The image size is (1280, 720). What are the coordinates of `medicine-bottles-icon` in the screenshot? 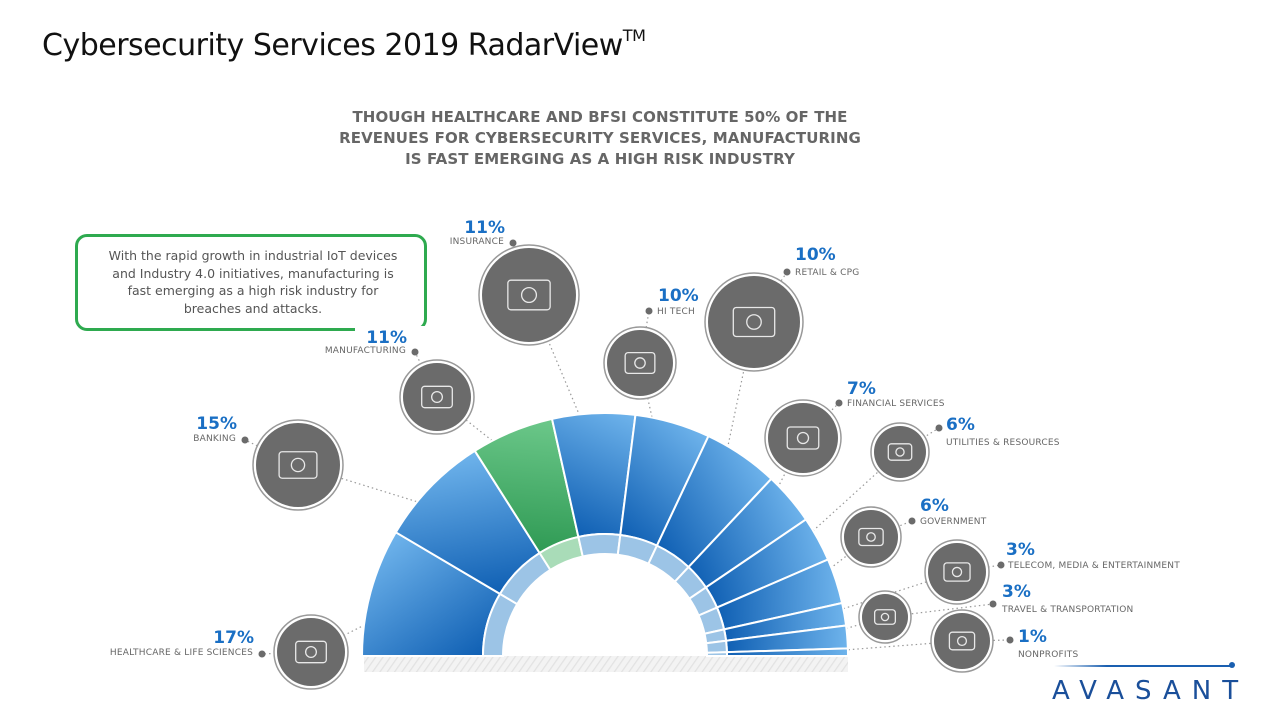 It's located at (311, 652).